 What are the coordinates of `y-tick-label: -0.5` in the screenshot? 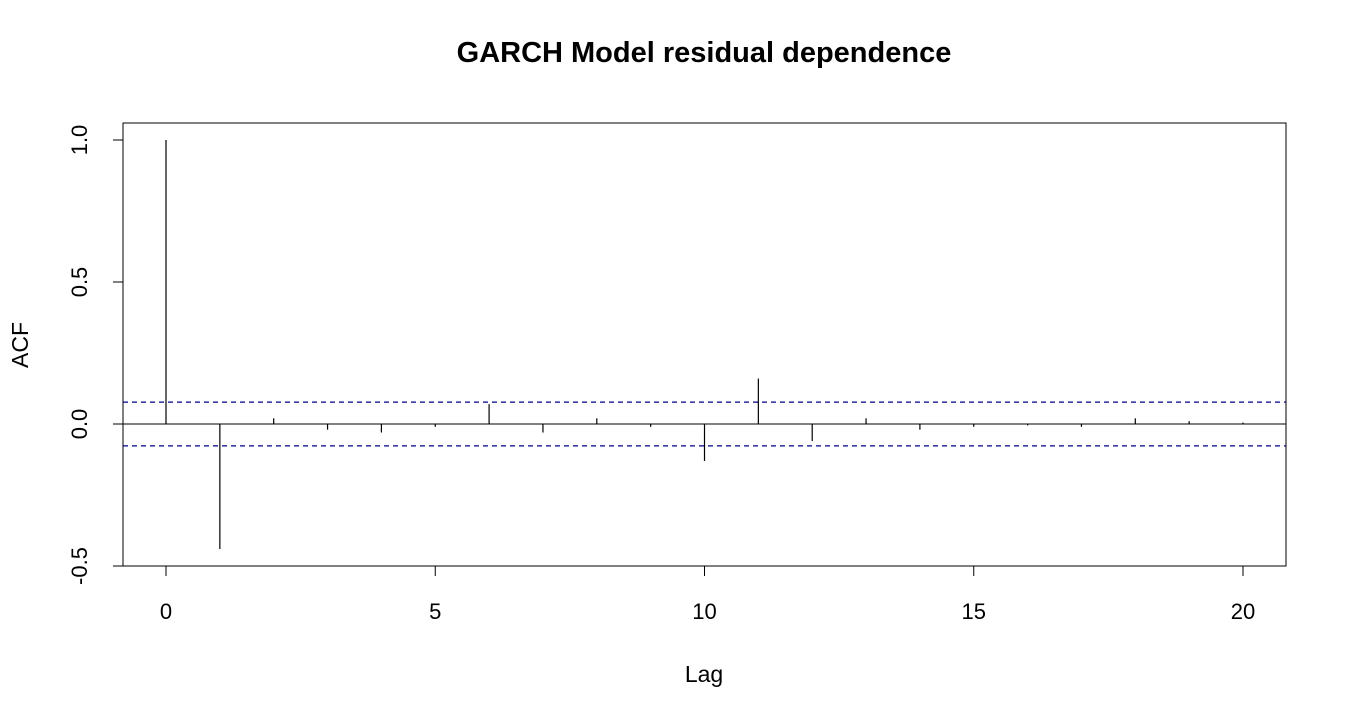 It's located at (79, 566).